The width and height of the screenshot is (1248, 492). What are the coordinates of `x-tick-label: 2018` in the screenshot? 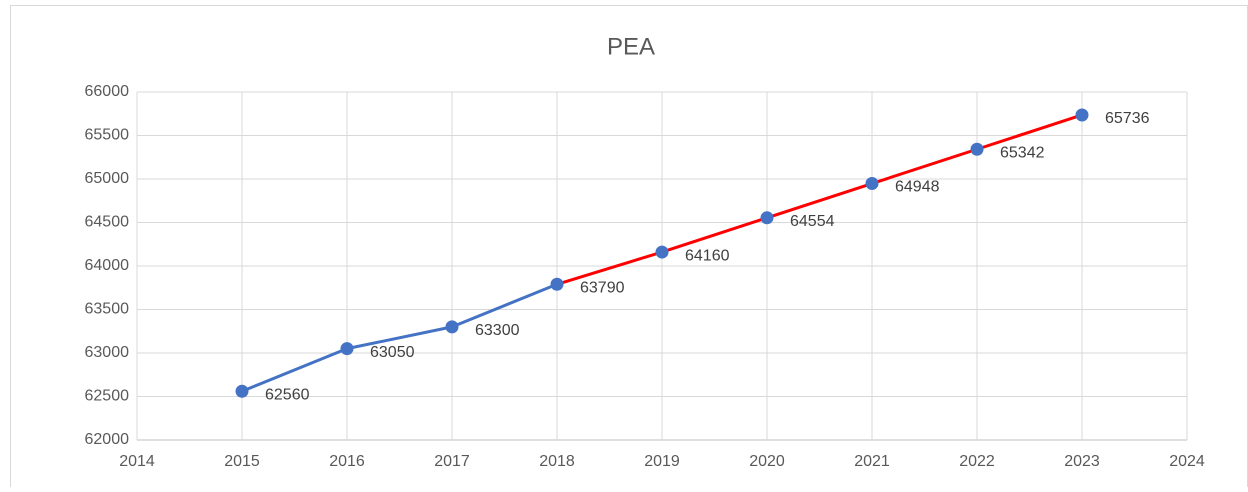 It's located at (557, 461).